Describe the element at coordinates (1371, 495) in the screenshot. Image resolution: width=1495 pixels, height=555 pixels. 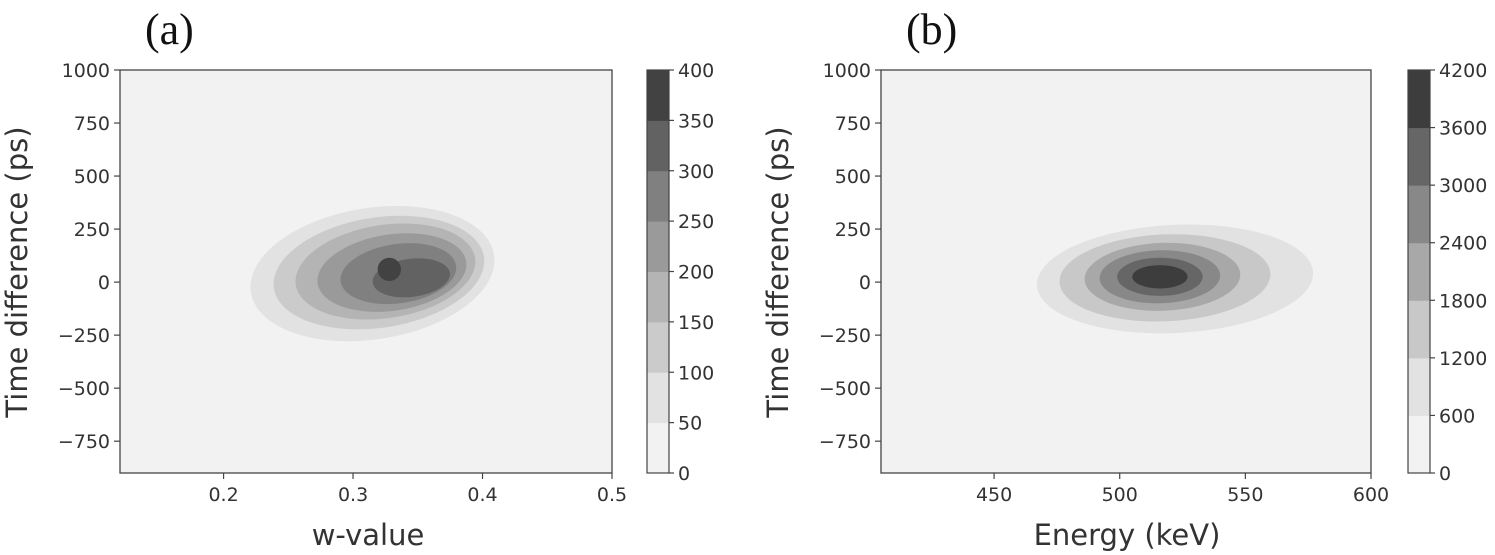
I see `panel-b-x-tick-label: 600` at that location.